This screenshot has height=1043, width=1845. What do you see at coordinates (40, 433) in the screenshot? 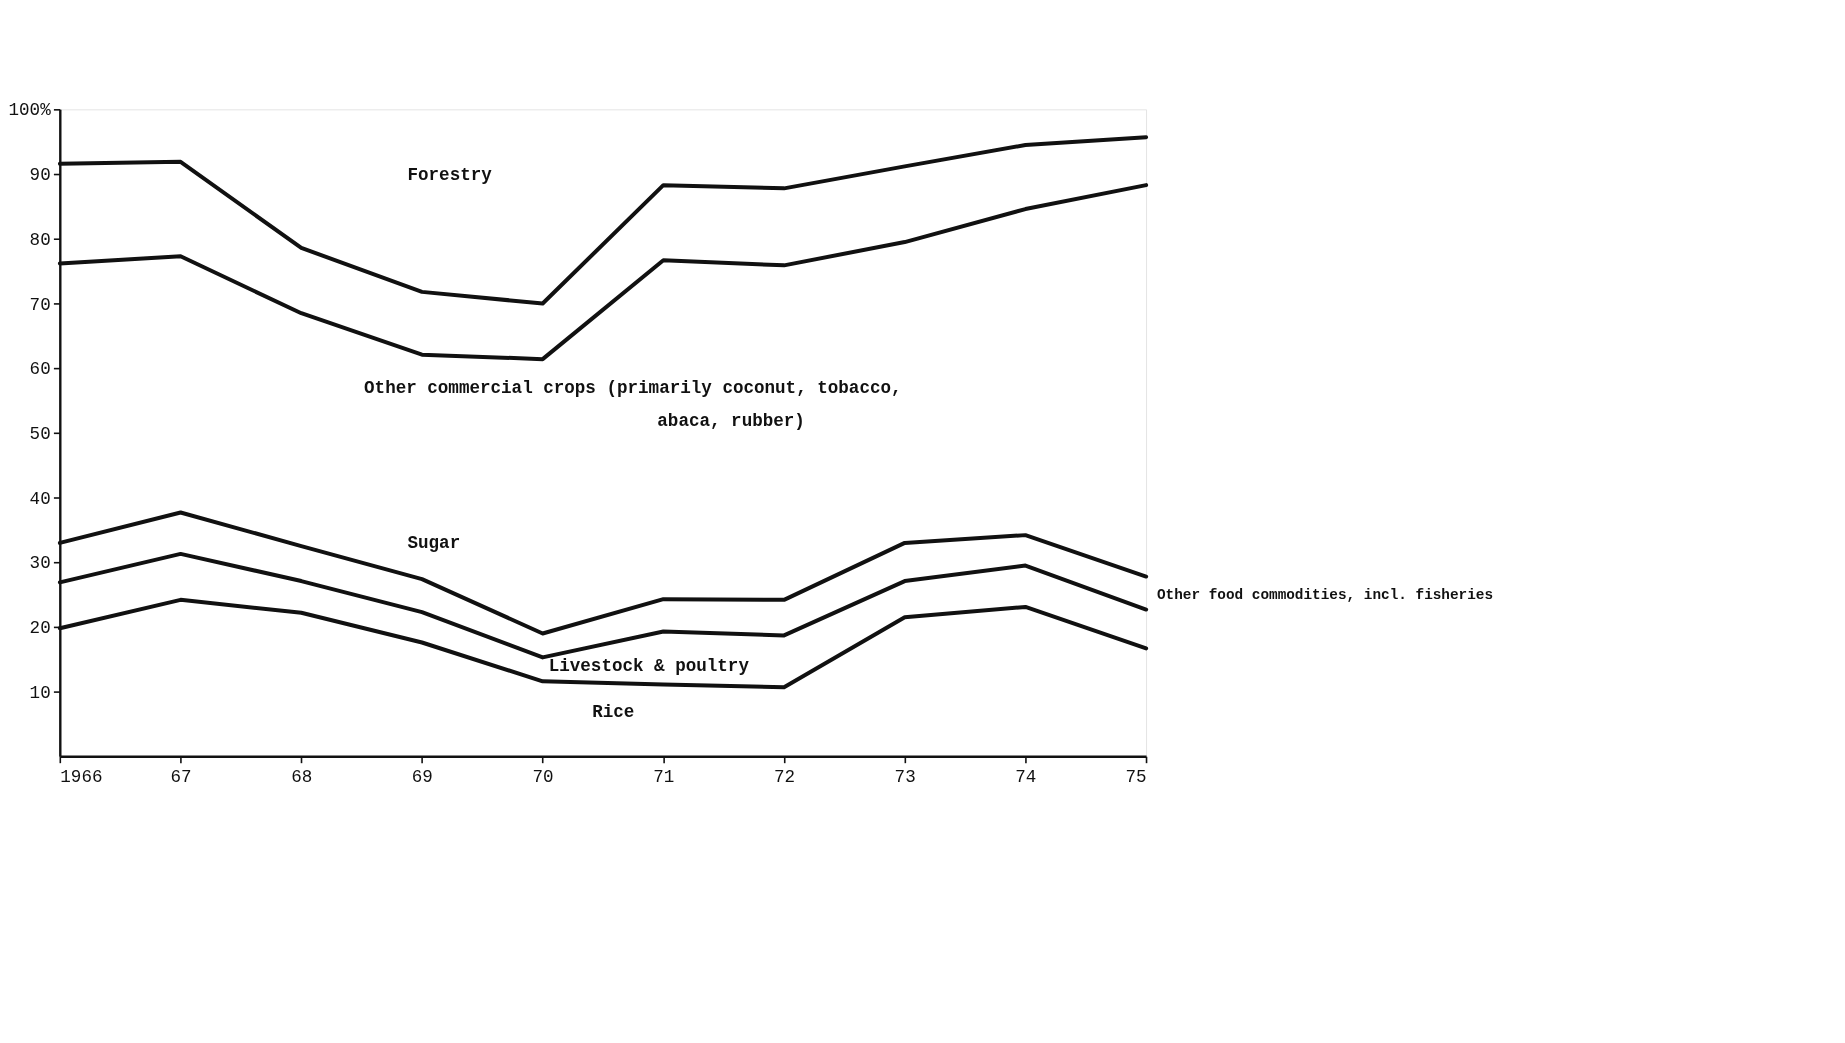
I see `y-tick-label: 50` at bounding box center [40, 433].